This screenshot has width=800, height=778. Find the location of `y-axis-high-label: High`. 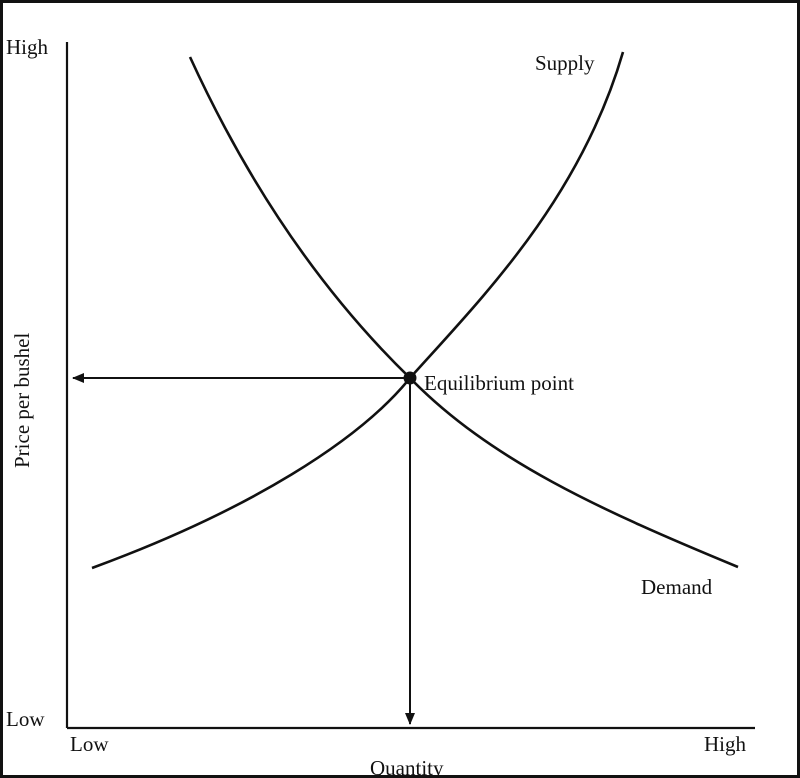

y-axis-high-label: High is located at coordinates (27, 47).